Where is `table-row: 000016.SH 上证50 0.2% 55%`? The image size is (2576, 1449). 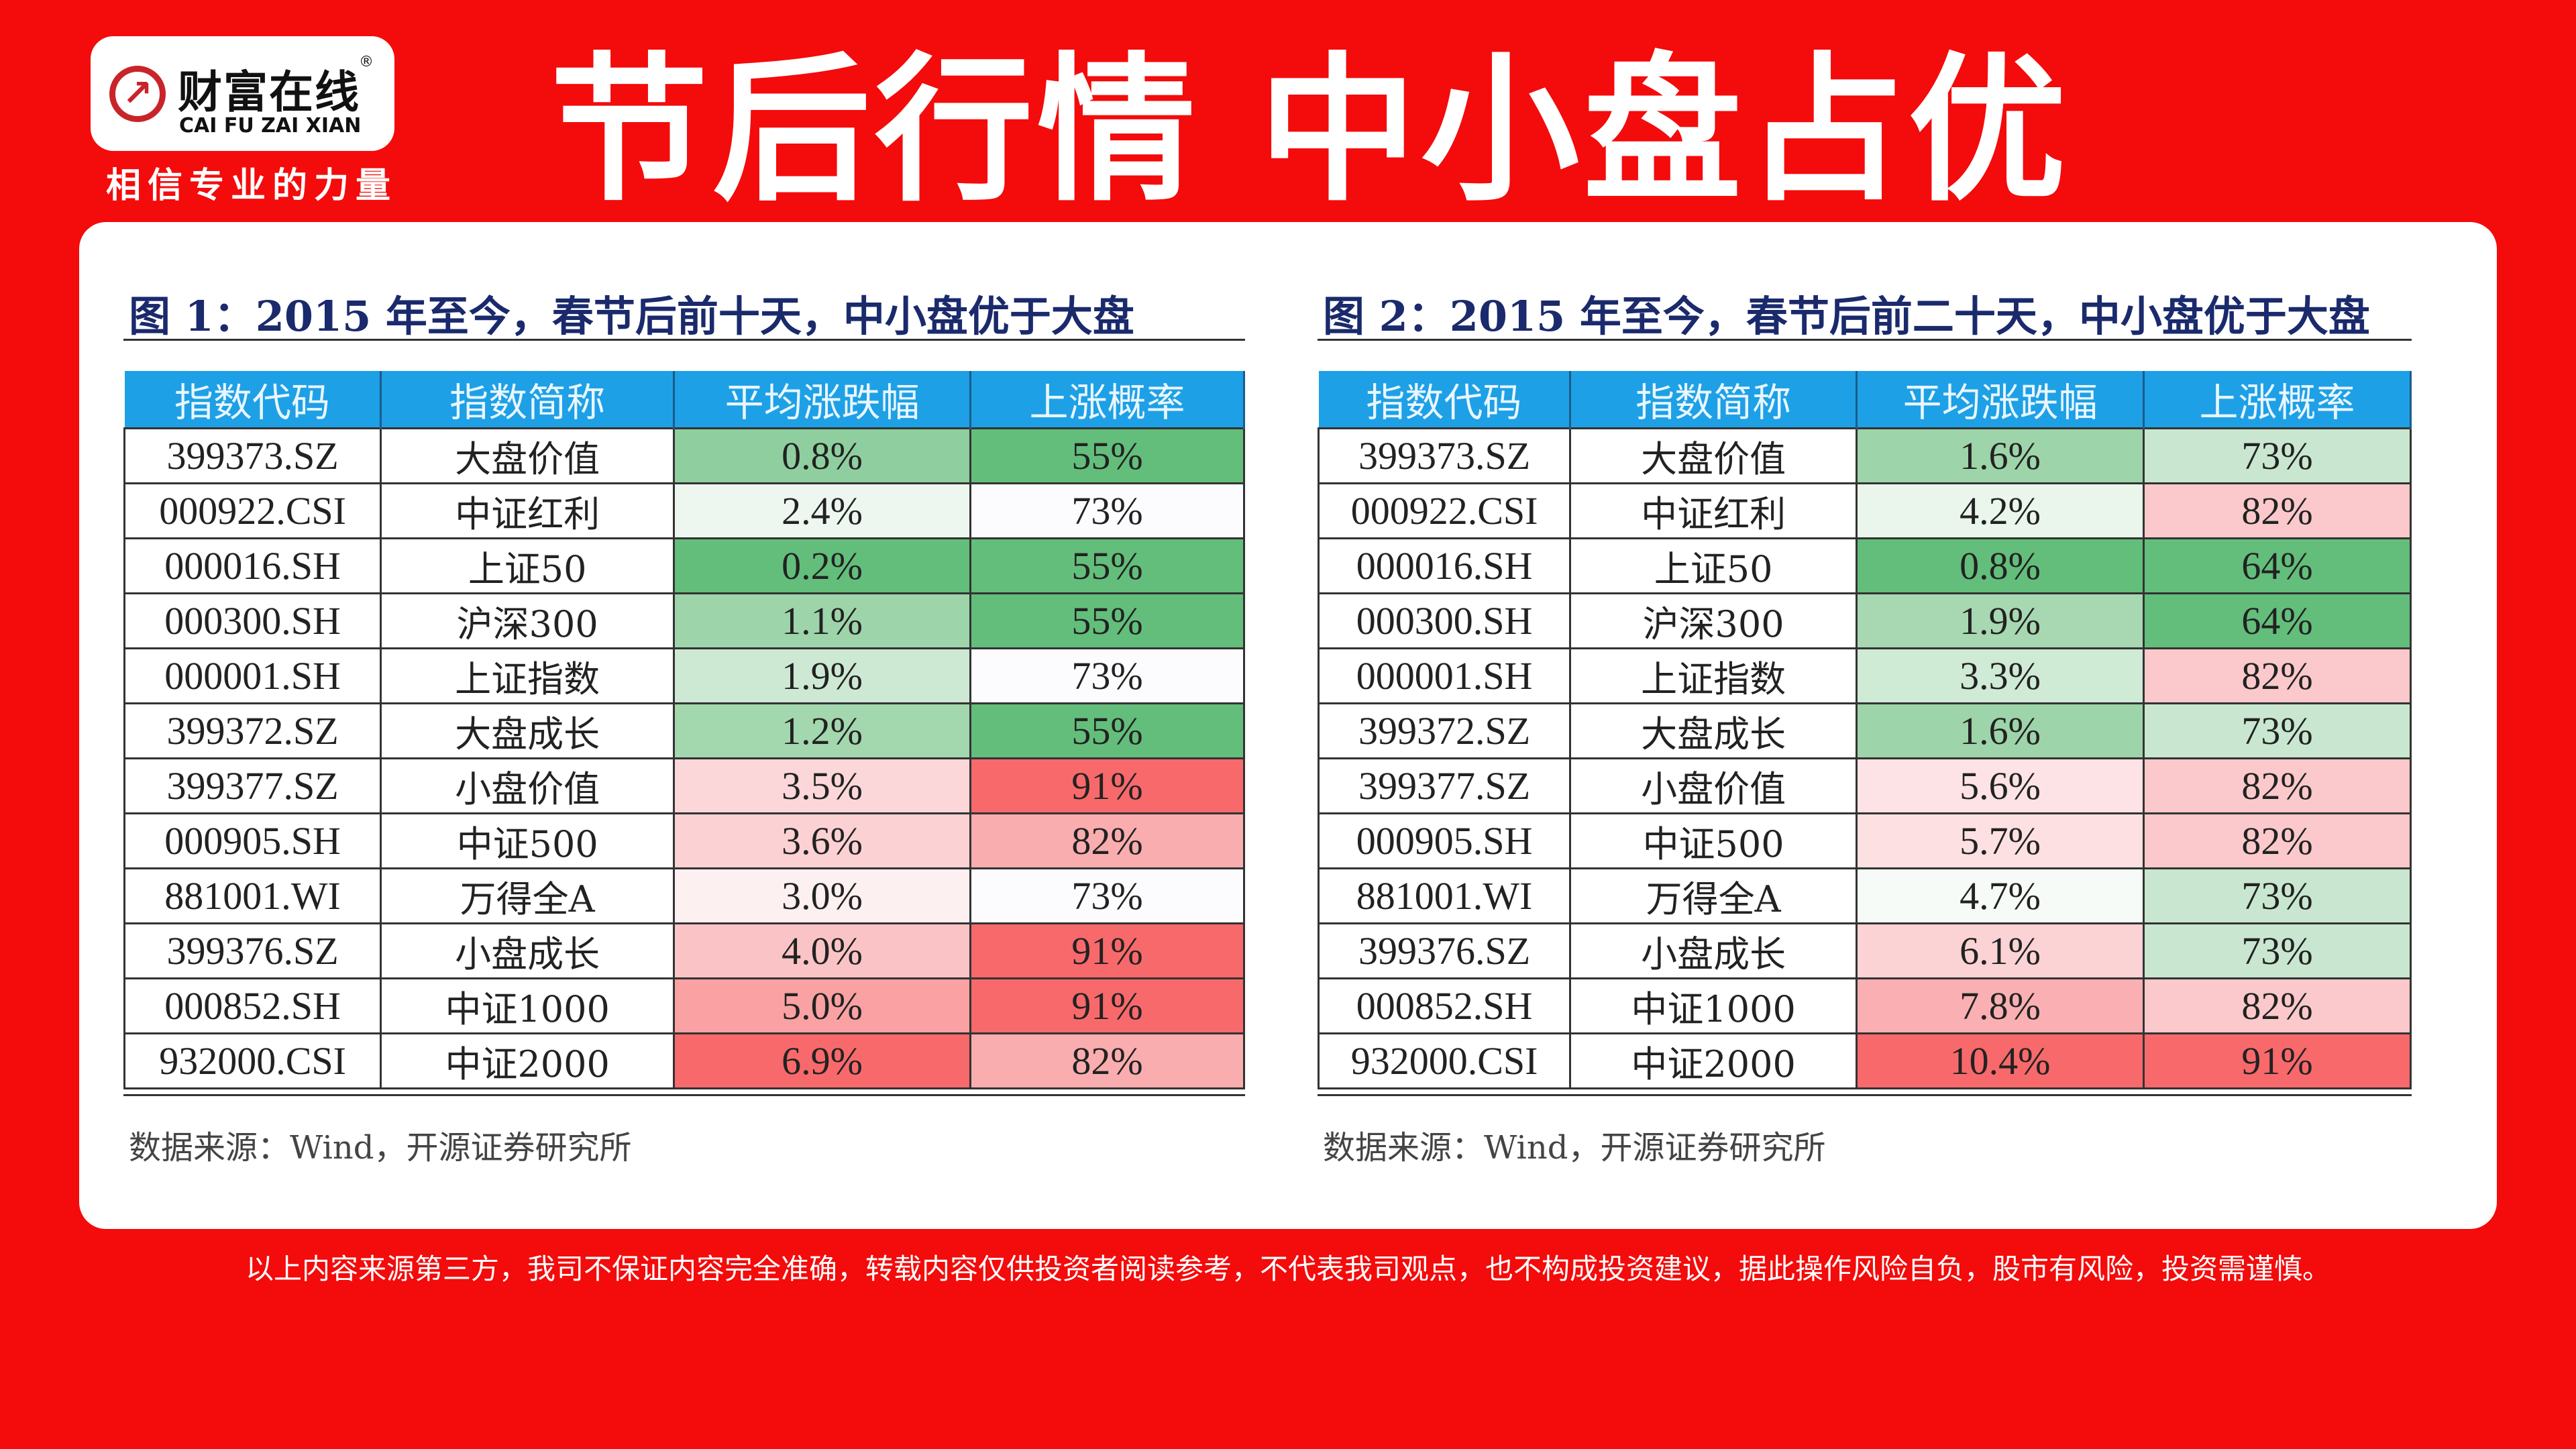
table-row: 000016.SH 上证50 0.2% 55% is located at coordinates (684, 565).